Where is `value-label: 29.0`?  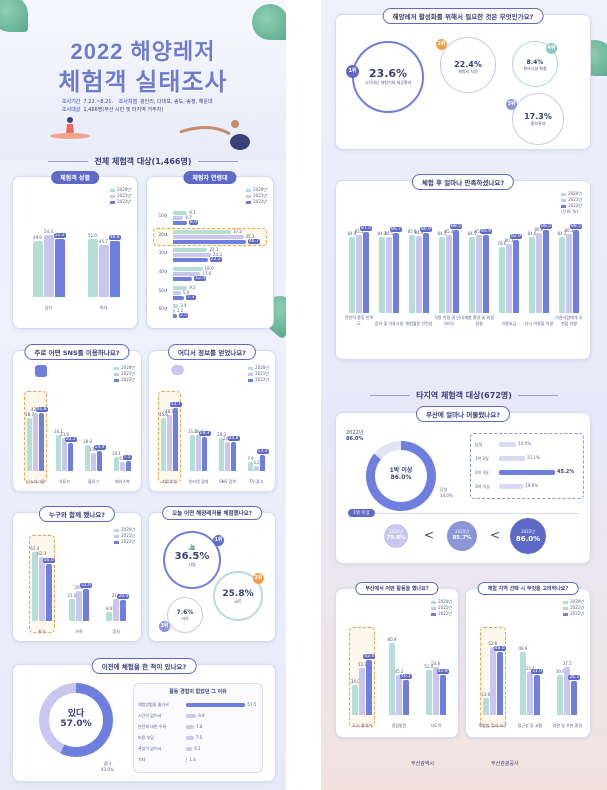
value-label: 29.0 is located at coordinates (79, 588).